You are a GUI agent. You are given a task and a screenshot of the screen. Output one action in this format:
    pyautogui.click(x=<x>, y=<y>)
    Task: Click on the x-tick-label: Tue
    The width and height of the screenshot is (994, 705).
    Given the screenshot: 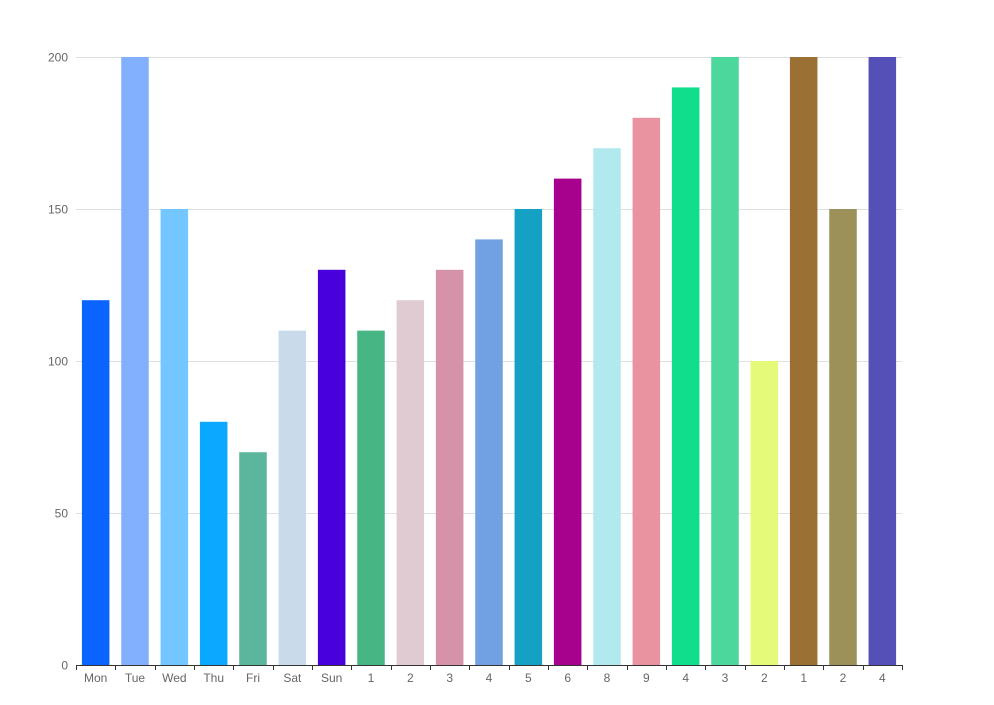 What is the action you would take?
    pyautogui.click(x=135, y=678)
    